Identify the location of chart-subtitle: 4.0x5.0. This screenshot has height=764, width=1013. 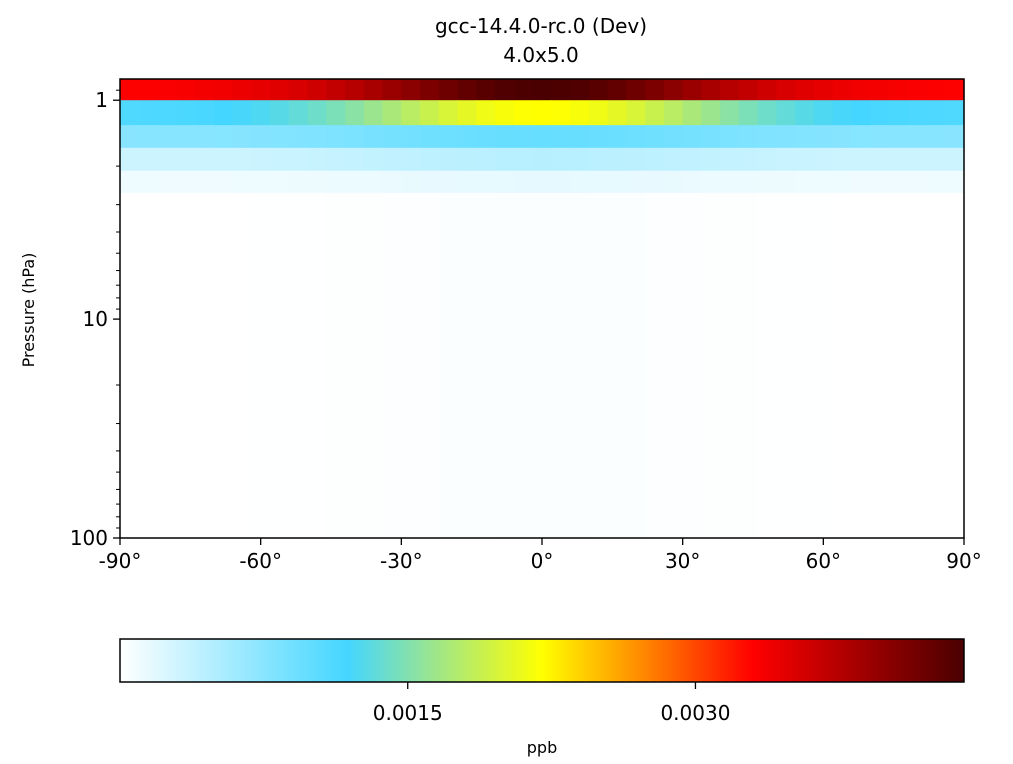
(540, 55).